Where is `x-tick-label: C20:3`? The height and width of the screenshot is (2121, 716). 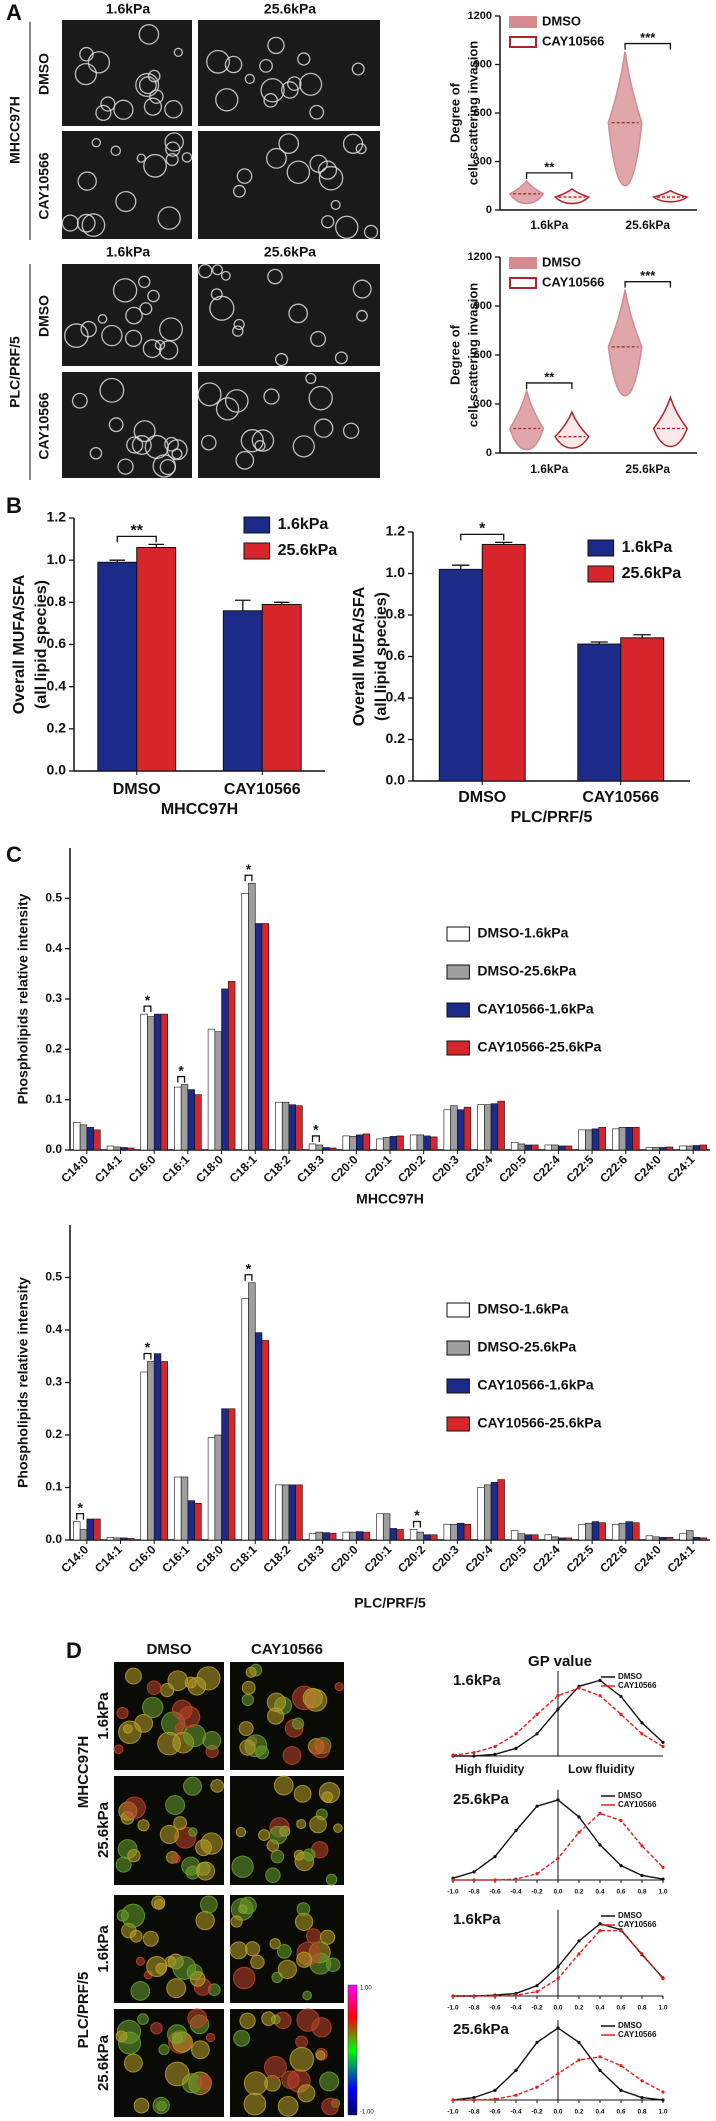 x-tick-label: C20:3 is located at coordinates (445, 1168).